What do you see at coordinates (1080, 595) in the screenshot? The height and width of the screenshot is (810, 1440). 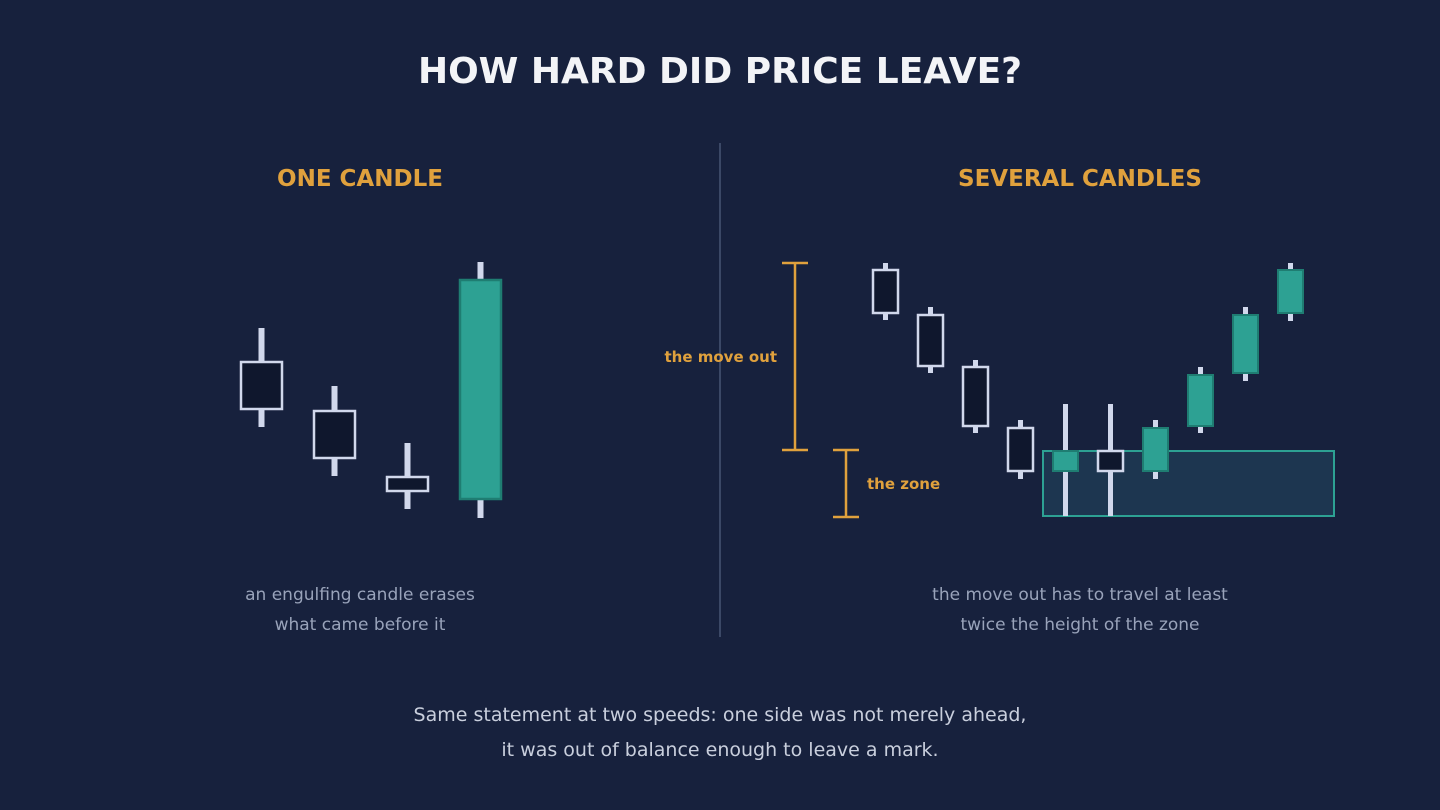 I see `right-caption-line-1: the move out has to travel at least` at bounding box center [1080, 595].